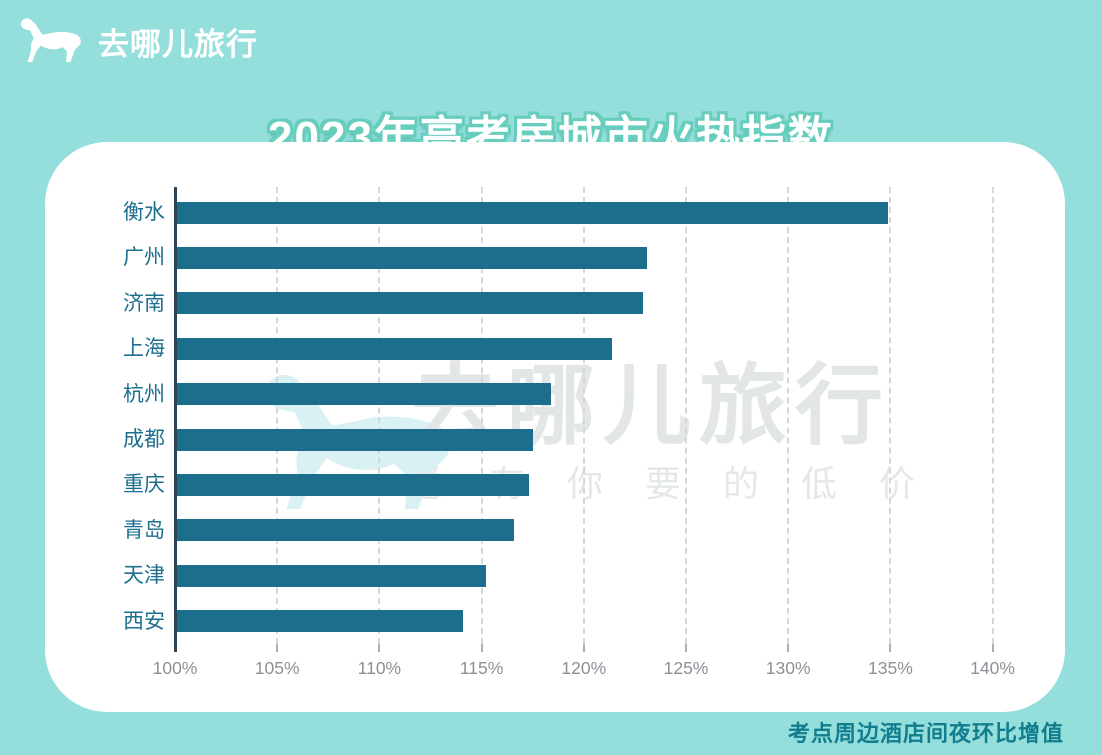  I want to click on y-axis-line, so click(175, 419).